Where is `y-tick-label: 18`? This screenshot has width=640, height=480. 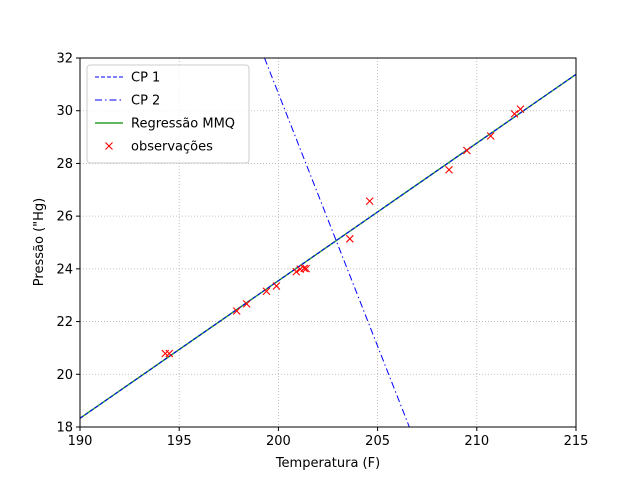 y-tick-label: 18 is located at coordinates (64, 428).